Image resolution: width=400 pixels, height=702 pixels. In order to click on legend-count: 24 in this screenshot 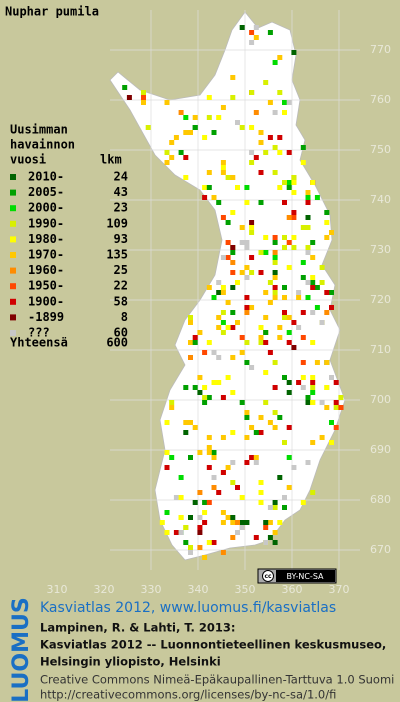, I will do `click(121, 177)`.